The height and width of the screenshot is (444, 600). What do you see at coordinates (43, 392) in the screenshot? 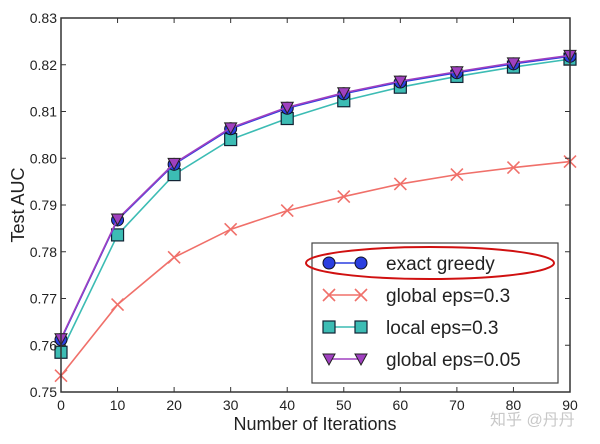
I see `y-tick-label: 0.75` at bounding box center [43, 392].